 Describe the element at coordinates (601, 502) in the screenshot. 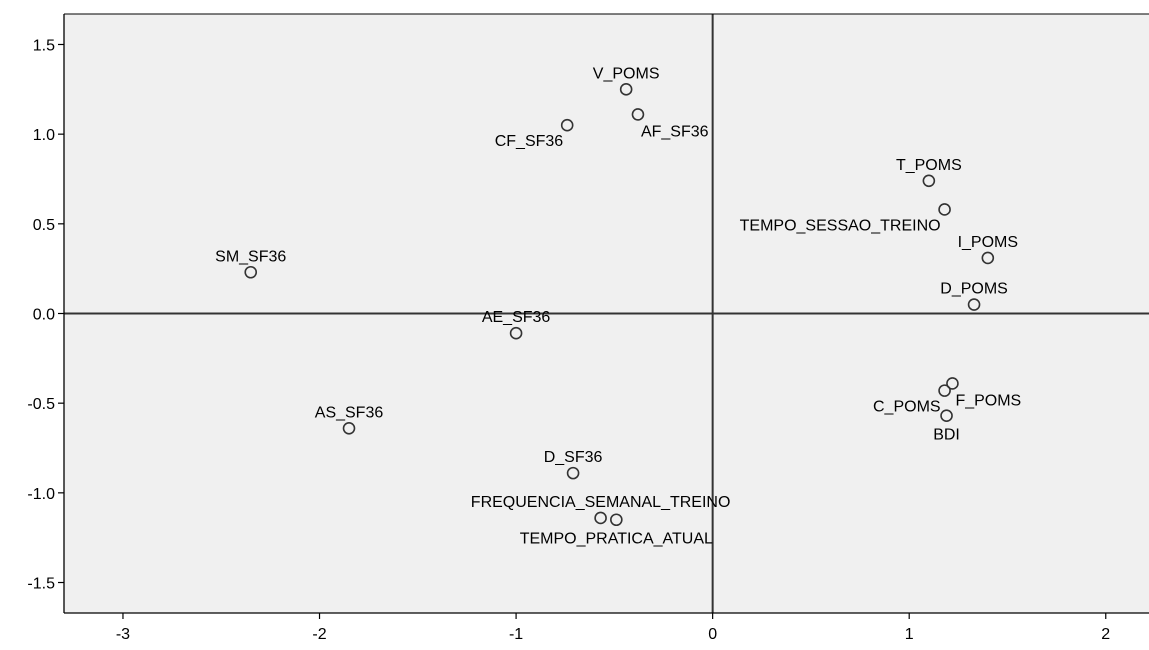

I see `data-point-label: FREQUENCIA_SEMANAL_TREINO` at that location.